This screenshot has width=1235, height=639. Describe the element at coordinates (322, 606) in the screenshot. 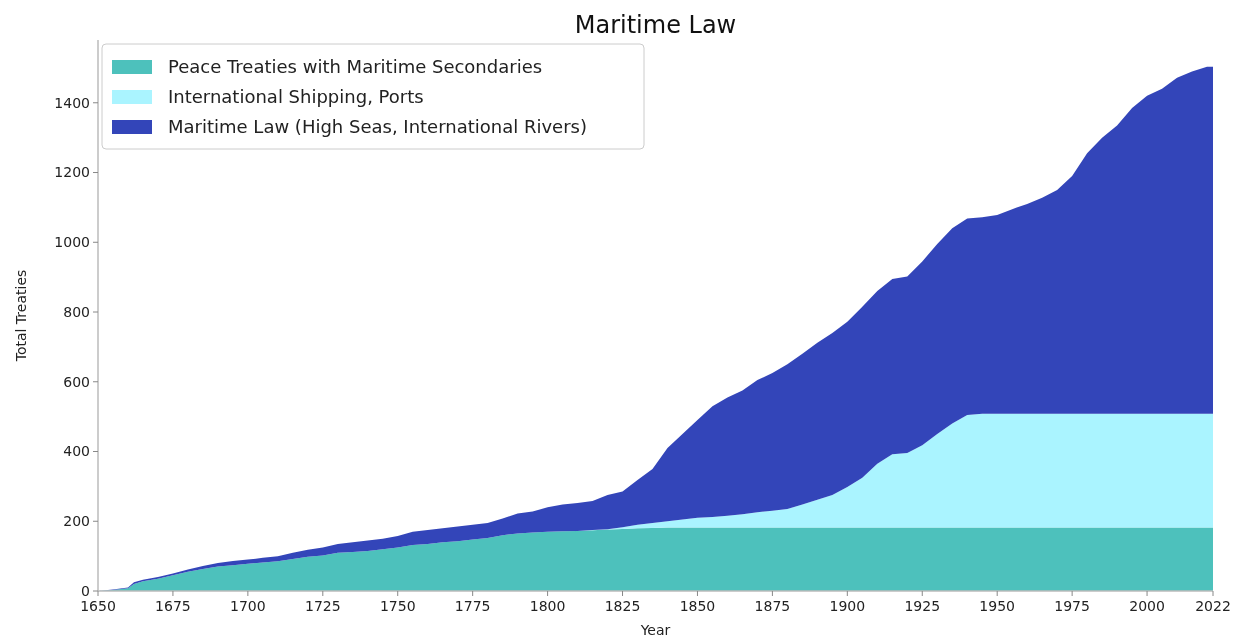

I see `x-tick-label: 1725` at that location.